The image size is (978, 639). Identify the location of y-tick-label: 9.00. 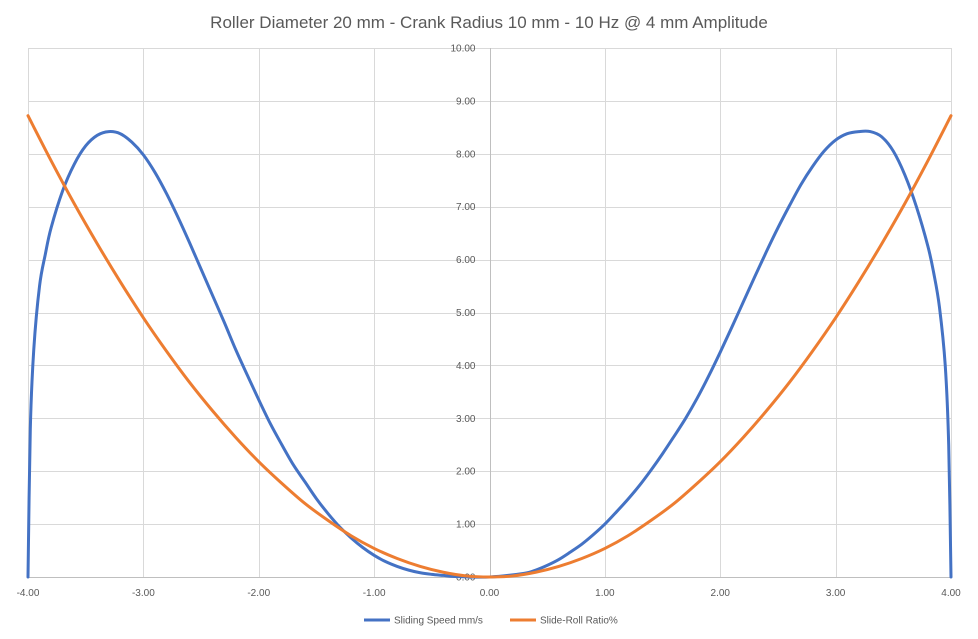
(466, 101).